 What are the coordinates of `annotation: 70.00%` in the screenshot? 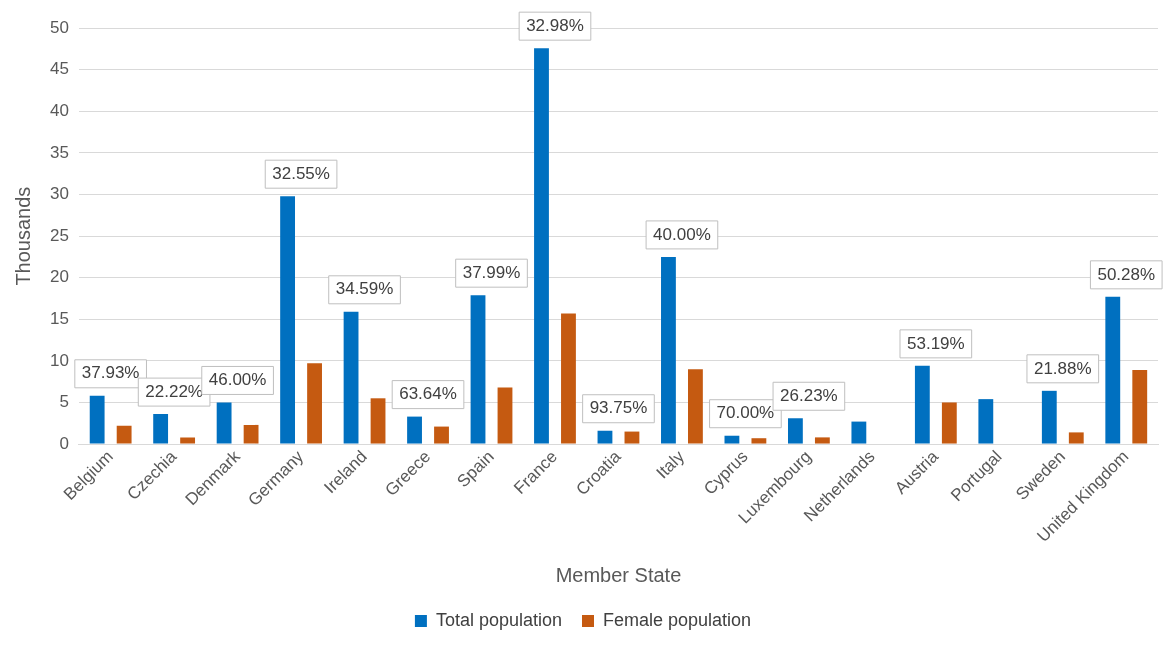 It's located at (745, 413).